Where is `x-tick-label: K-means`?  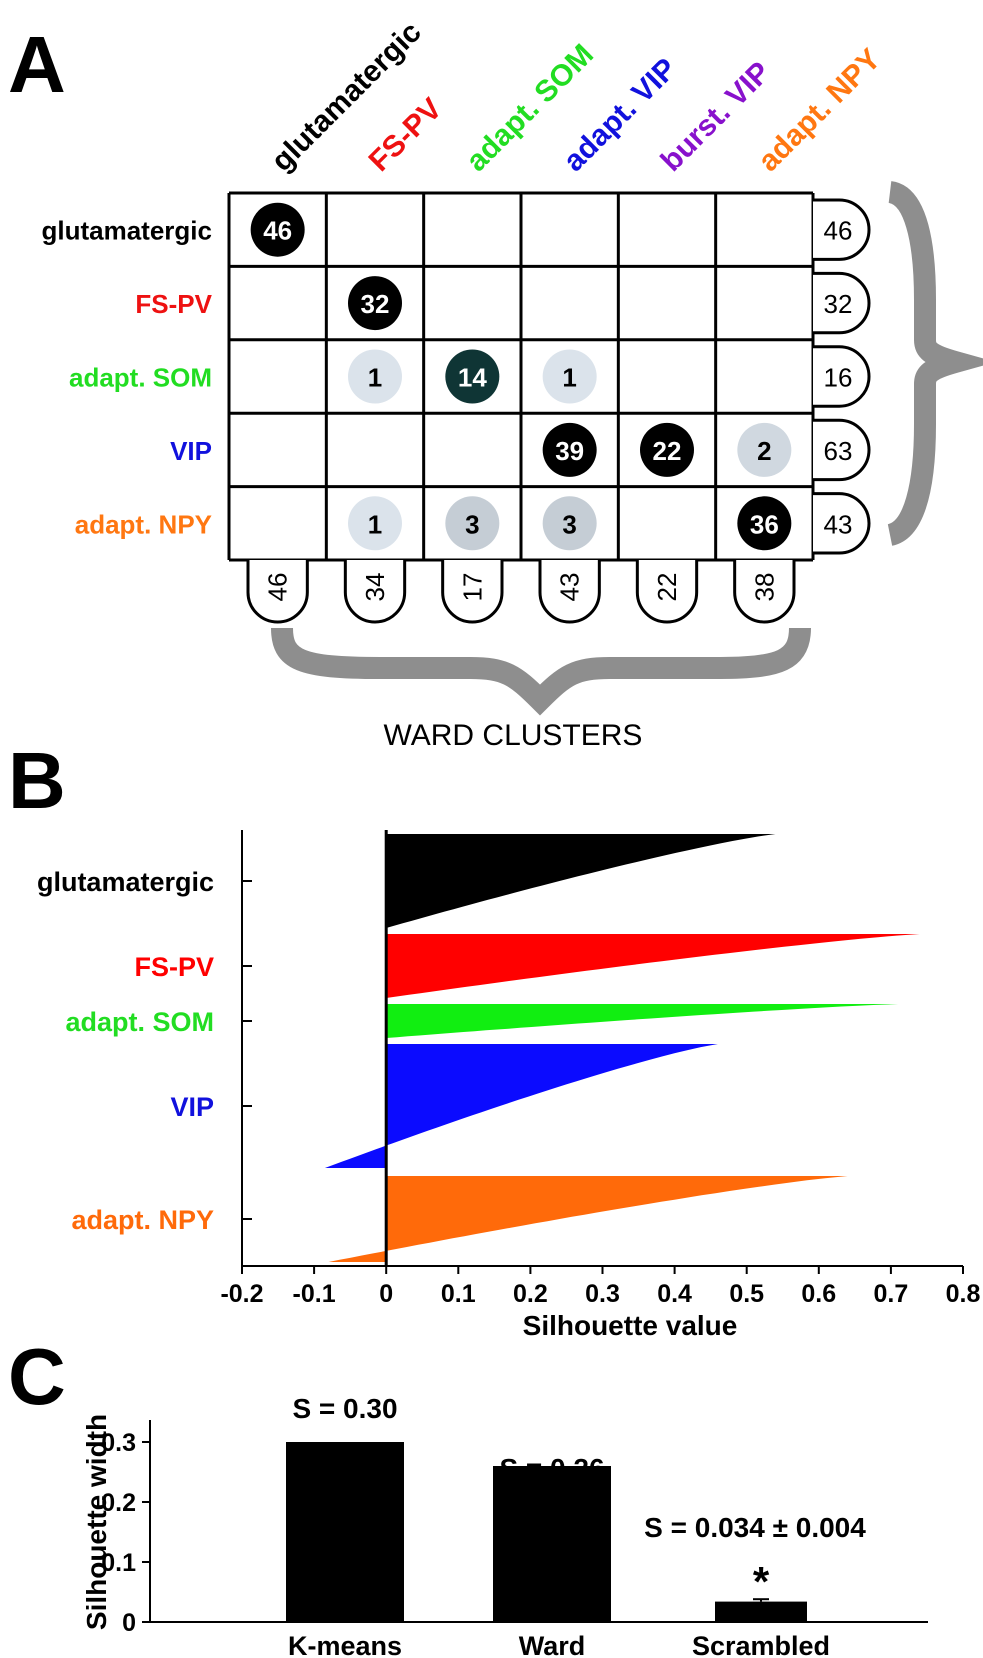 x-tick-label: K-means is located at coordinates (345, 1644).